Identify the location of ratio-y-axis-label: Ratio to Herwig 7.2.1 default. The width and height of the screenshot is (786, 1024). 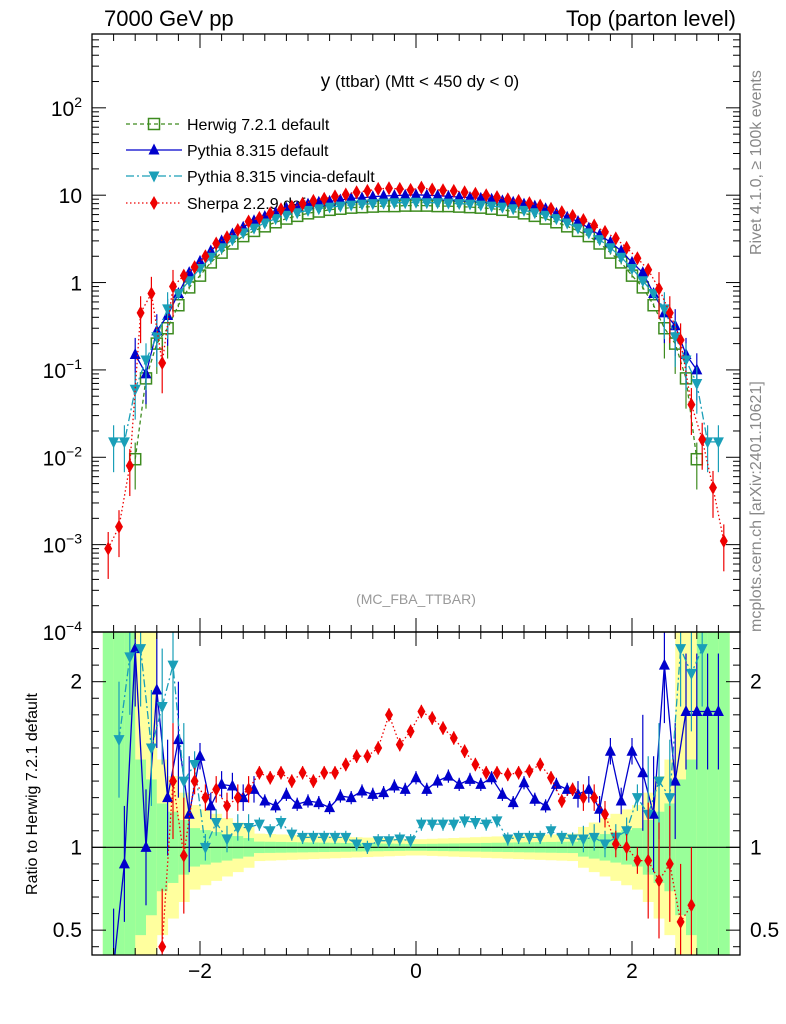
(32, 794).